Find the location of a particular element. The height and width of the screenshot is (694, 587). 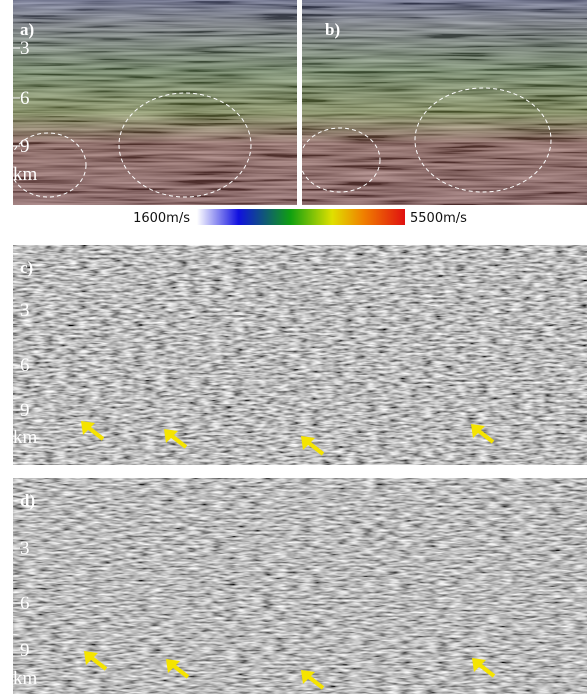

panel-label: d) is located at coordinates (27, 500).